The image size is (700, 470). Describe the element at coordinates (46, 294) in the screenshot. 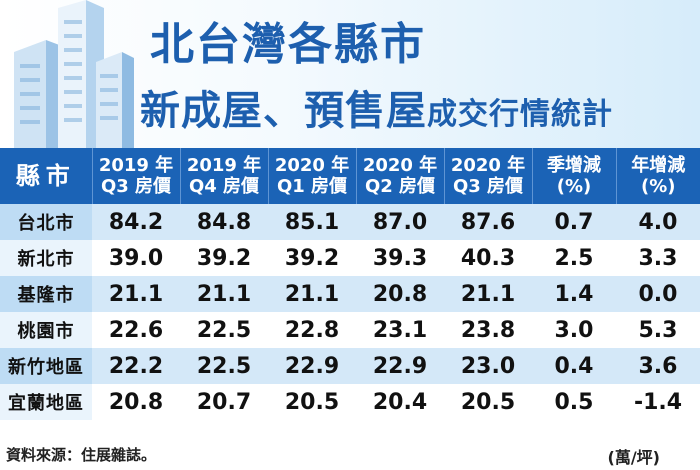

I see `row-city: 基隆市` at that location.